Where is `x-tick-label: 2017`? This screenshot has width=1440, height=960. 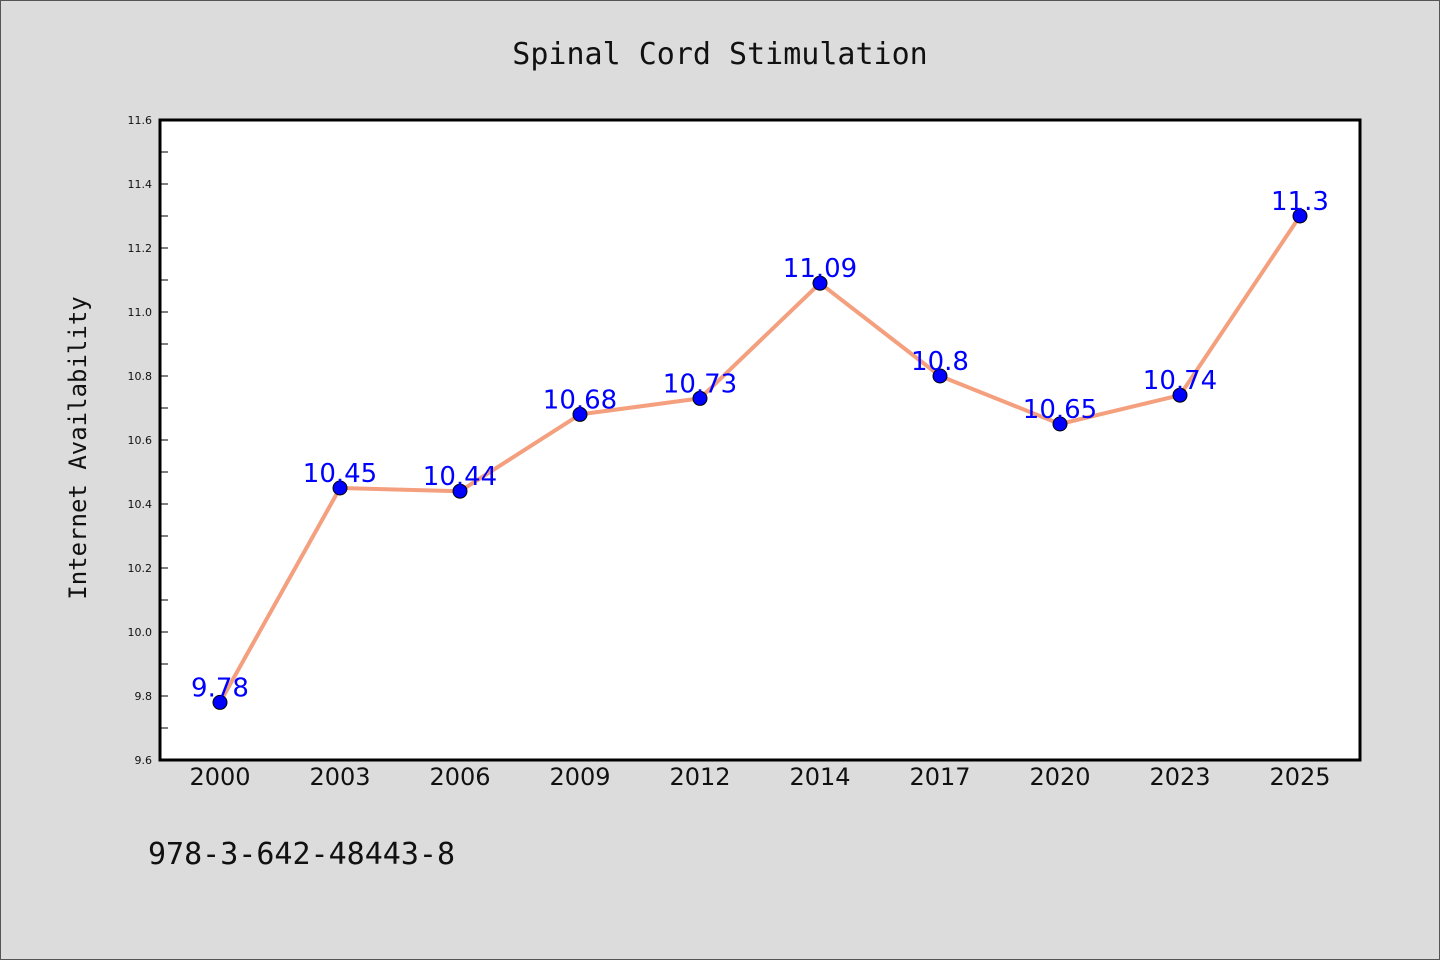
x-tick-label: 2017 is located at coordinates (939, 777).